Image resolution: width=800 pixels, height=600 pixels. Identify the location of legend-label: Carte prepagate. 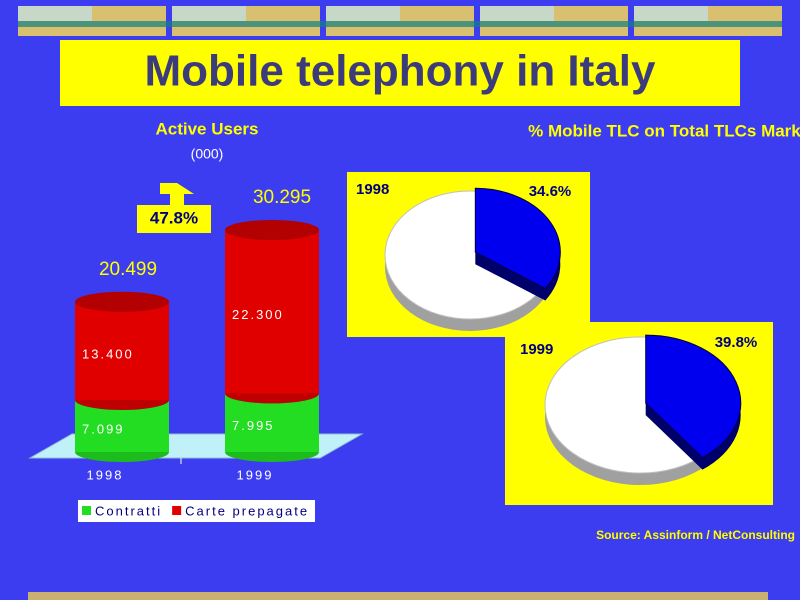
(247, 510).